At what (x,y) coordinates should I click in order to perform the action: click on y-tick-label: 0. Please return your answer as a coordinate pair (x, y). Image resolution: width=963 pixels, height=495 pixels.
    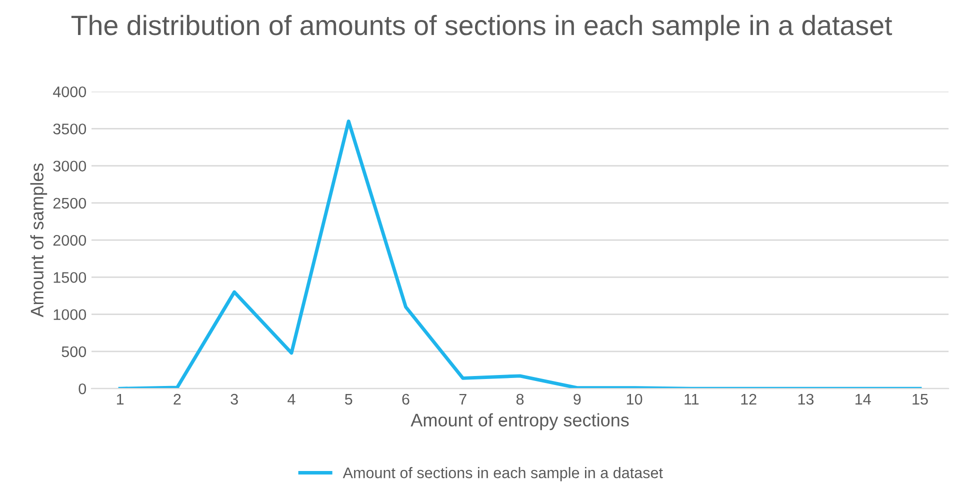
    Looking at the image, I should click on (82, 388).